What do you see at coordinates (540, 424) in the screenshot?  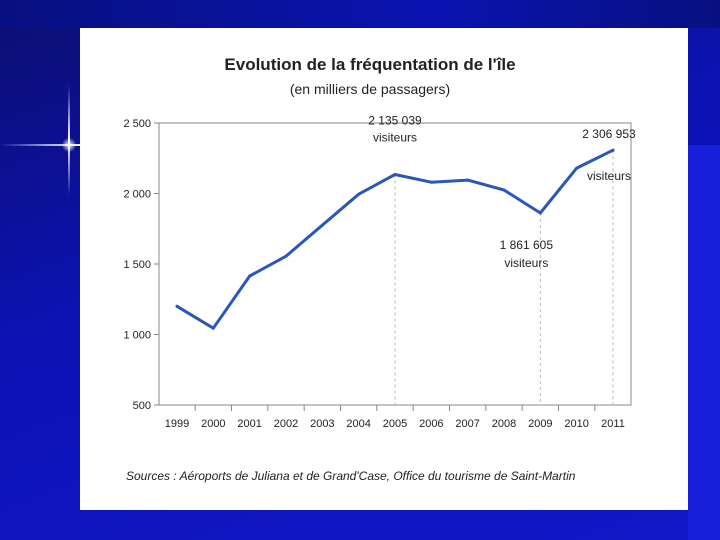 I see `x-tick-label: 2009` at bounding box center [540, 424].